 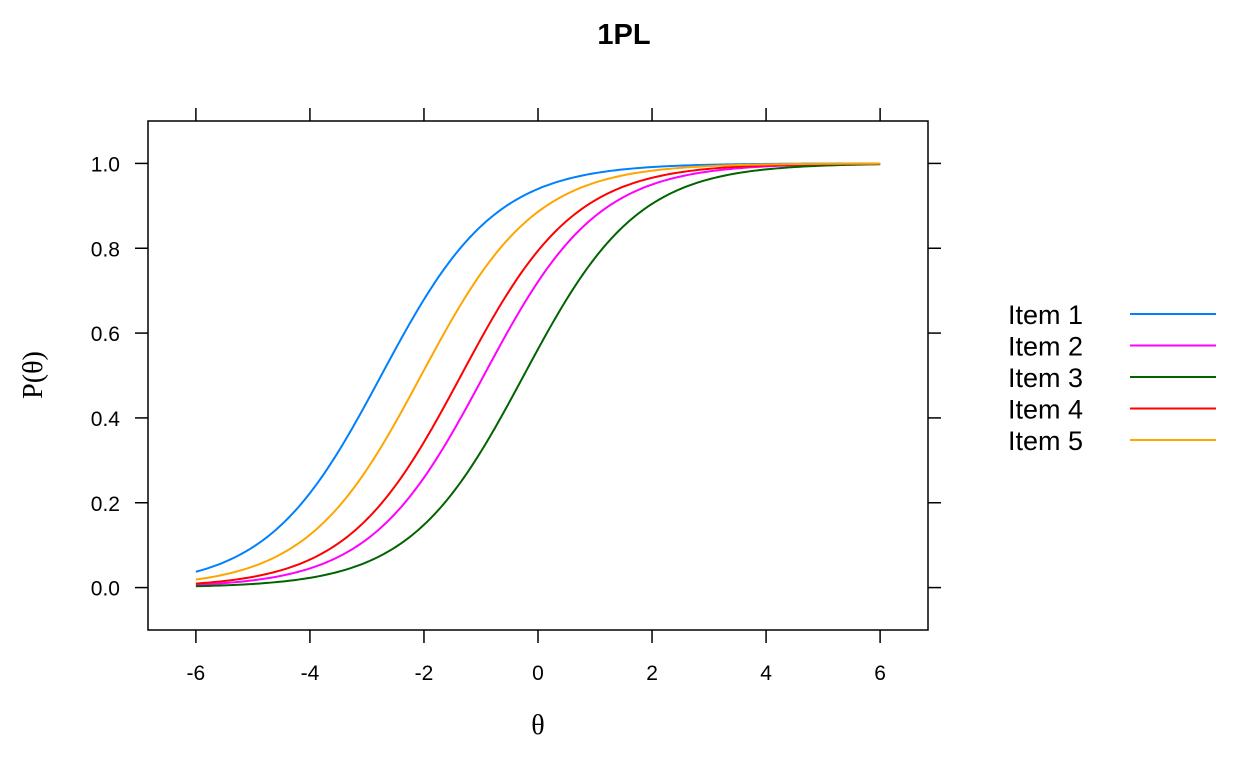 What do you see at coordinates (33, 375) in the screenshot?
I see `y-axis-label: P(θ)` at bounding box center [33, 375].